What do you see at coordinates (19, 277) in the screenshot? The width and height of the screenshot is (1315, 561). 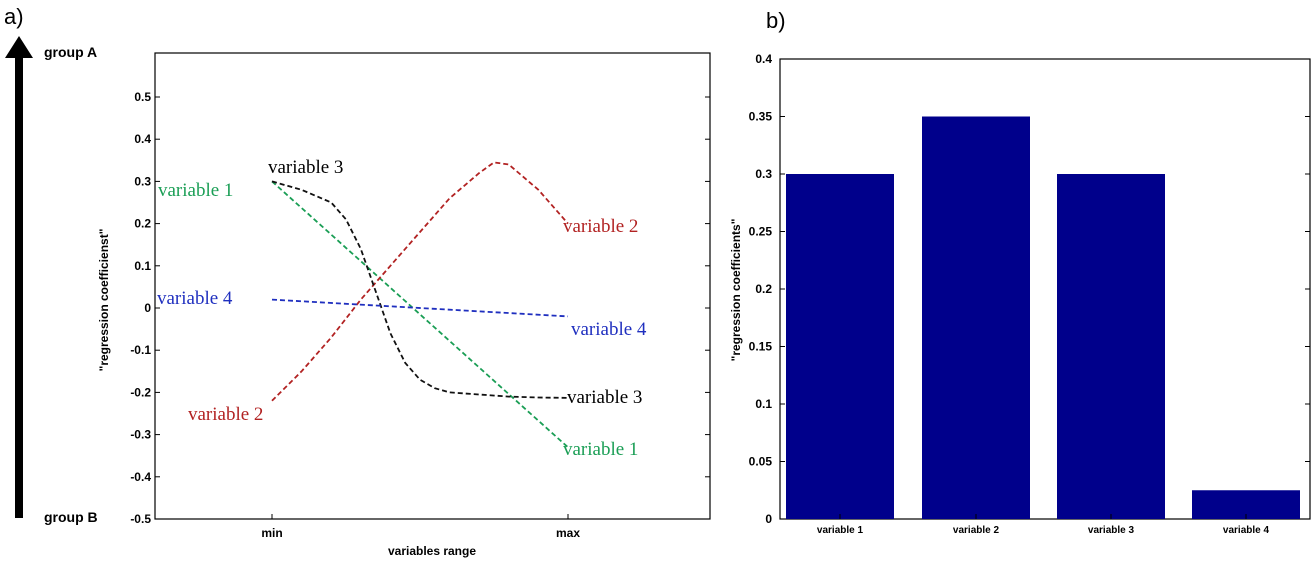 I see `group-arrow` at bounding box center [19, 277].